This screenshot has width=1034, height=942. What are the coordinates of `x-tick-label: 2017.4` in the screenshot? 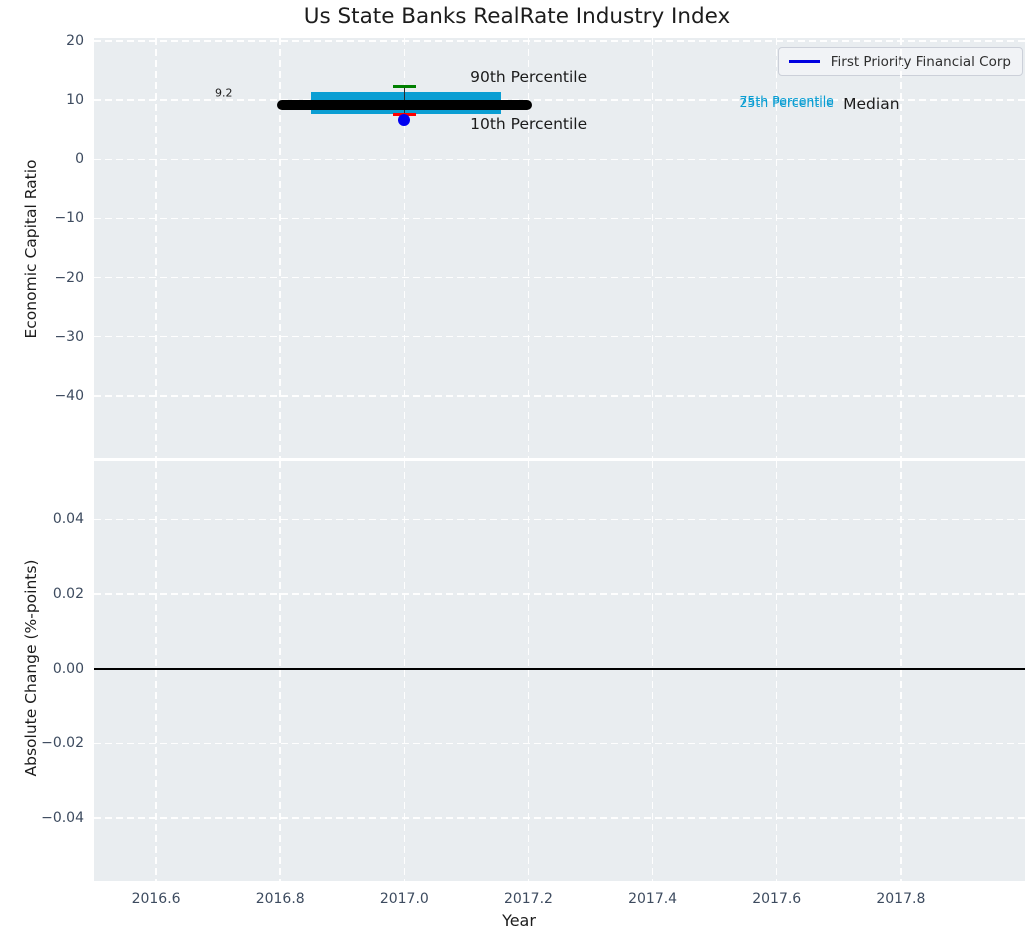 It's located at (653, 899).